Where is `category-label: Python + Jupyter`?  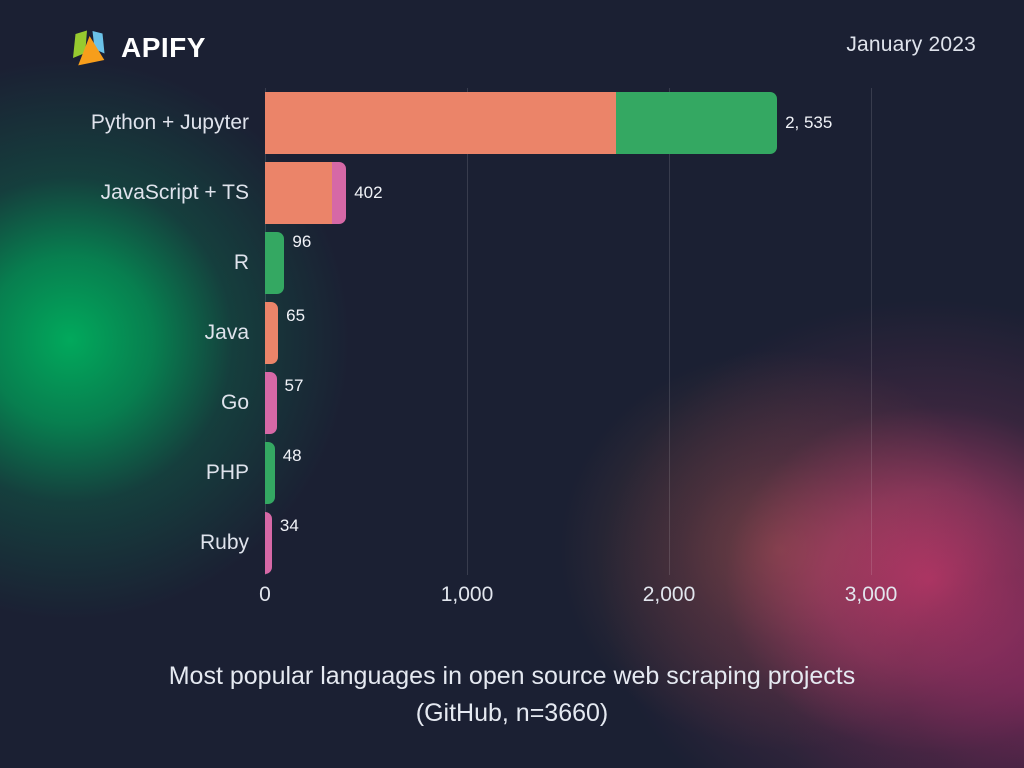
category-label: Python + Jupyter is located at coordinates (169, 122).